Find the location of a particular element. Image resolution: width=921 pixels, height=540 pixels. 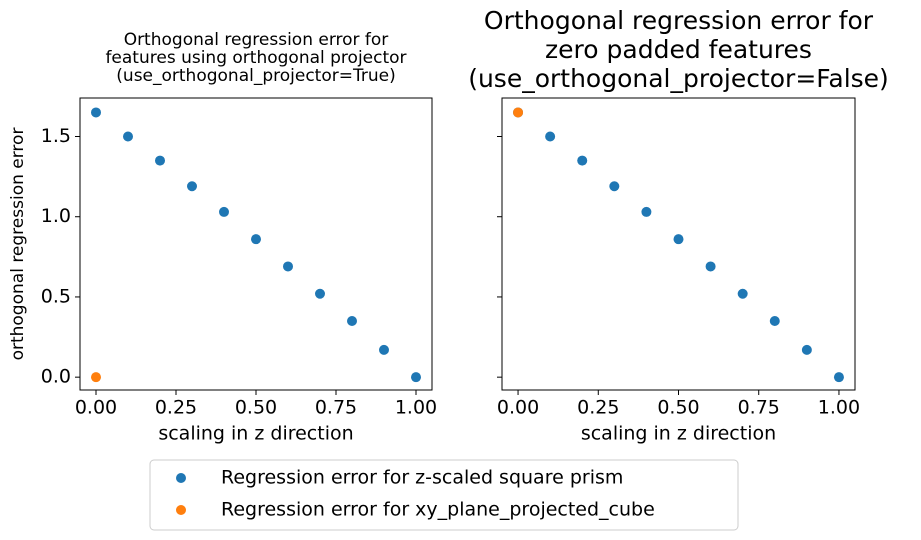

y-tick-label: 0.5 is located at coordinates (56, 296).